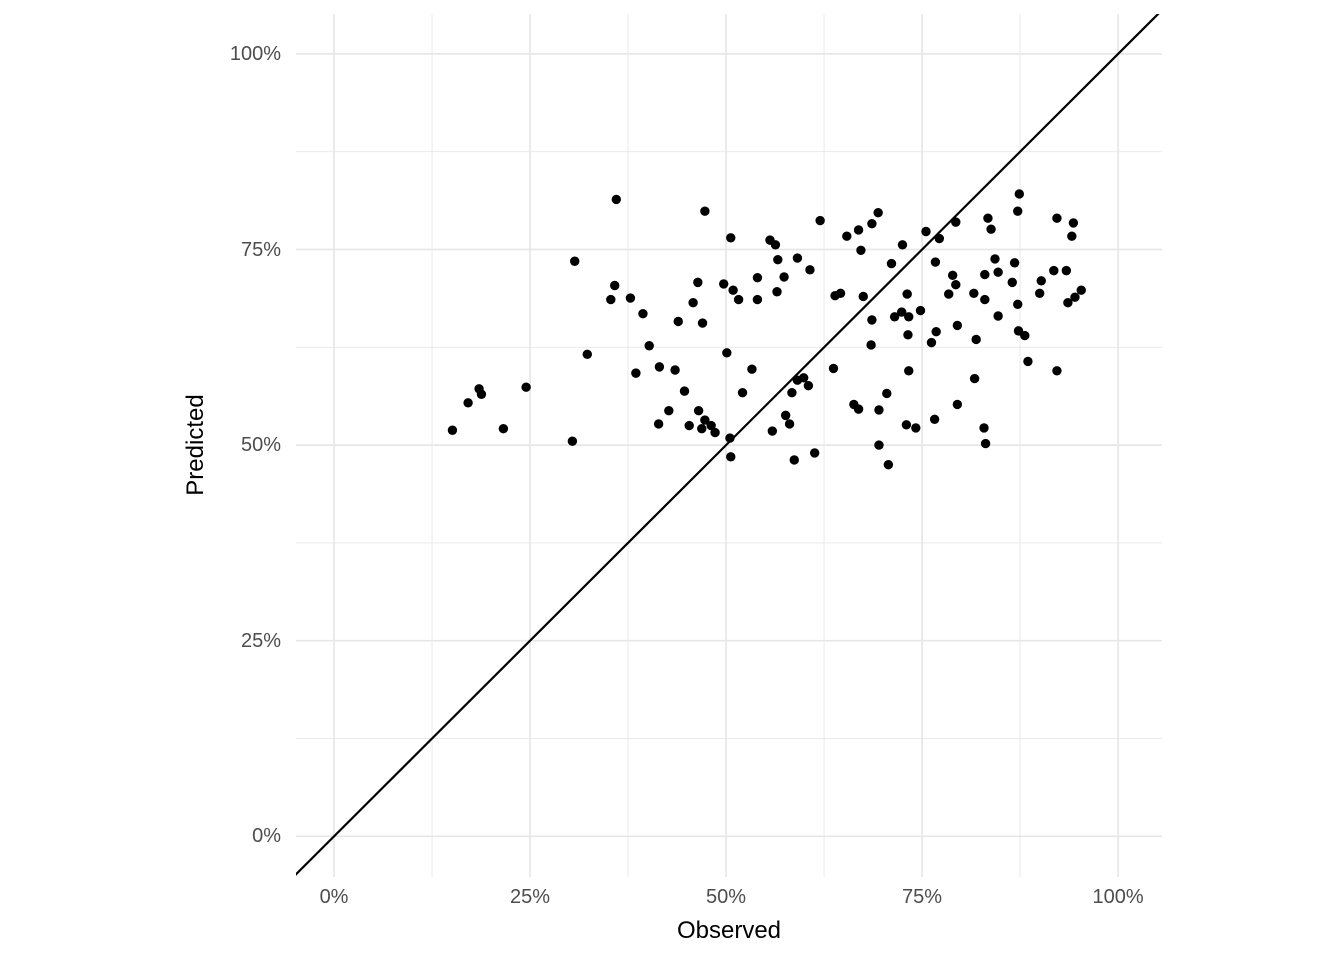 The height and width of the screenshot is (960, 1344). I want to click on y-tick-label: 75%, so click(260, 249).